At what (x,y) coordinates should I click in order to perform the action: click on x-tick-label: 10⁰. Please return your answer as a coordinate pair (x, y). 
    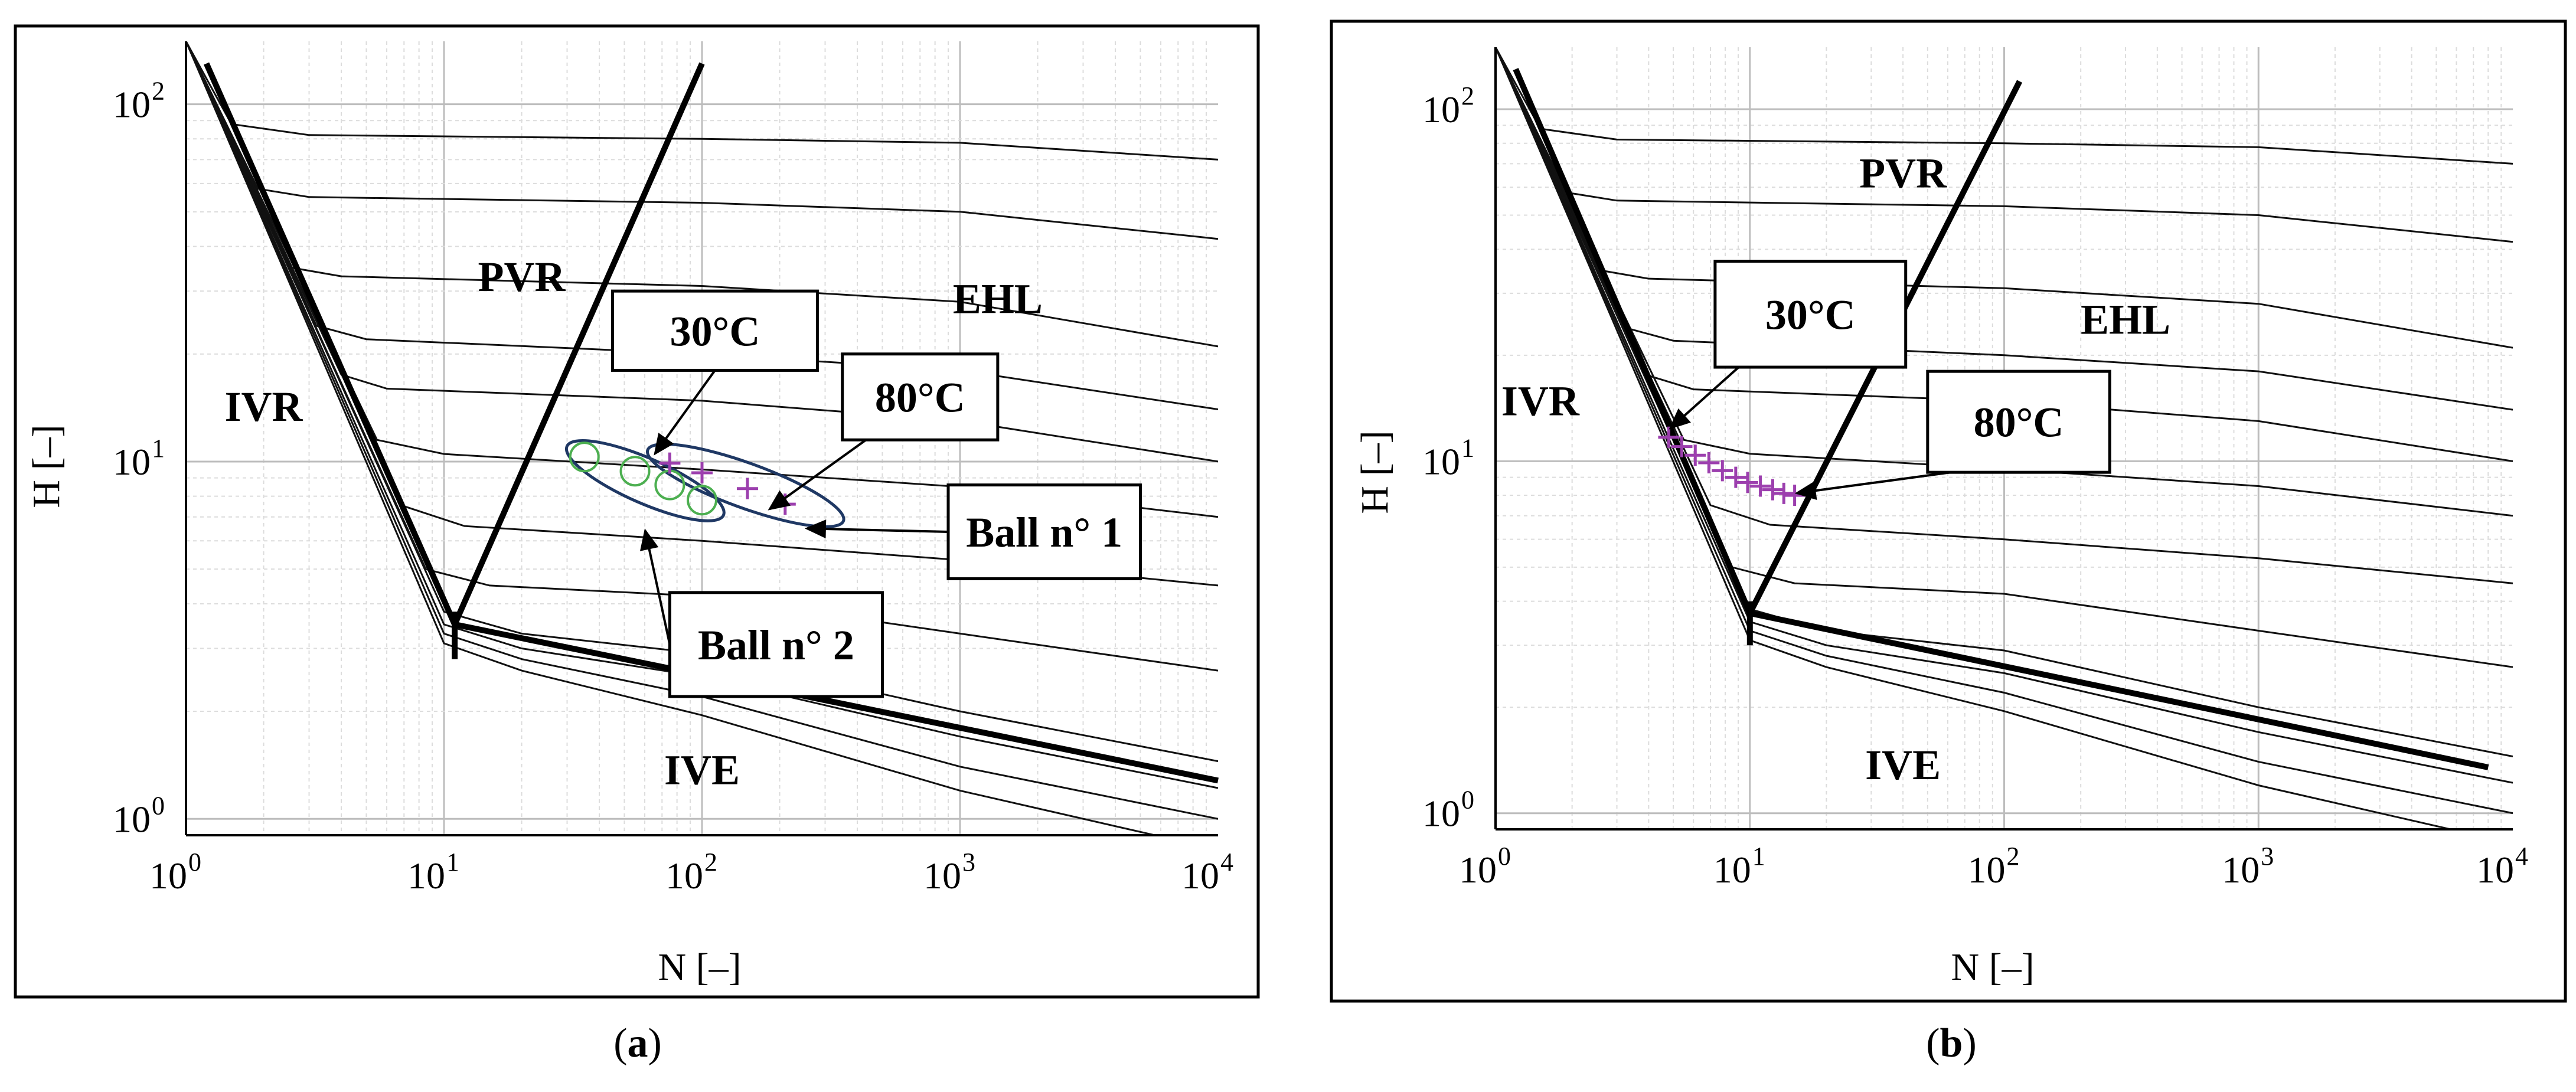
    Looking at the image, I should click on (175, 872).